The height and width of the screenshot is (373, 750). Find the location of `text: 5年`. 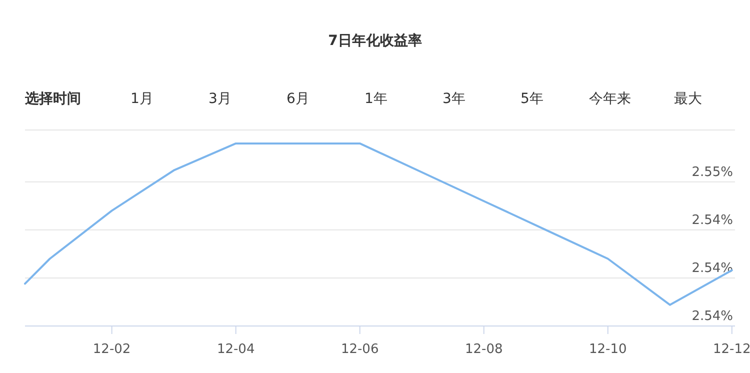

text: 5年 is located at coordinates (532, 99).